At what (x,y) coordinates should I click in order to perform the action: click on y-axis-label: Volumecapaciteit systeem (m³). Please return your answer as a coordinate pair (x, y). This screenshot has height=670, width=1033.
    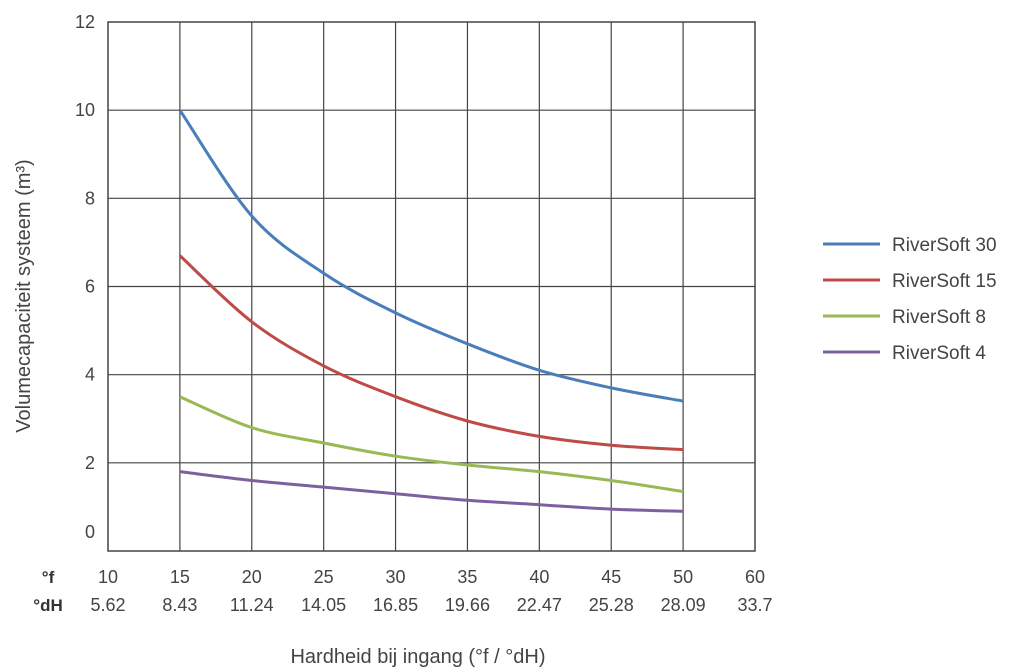
    Looking at the image, I should click on (24, 295).